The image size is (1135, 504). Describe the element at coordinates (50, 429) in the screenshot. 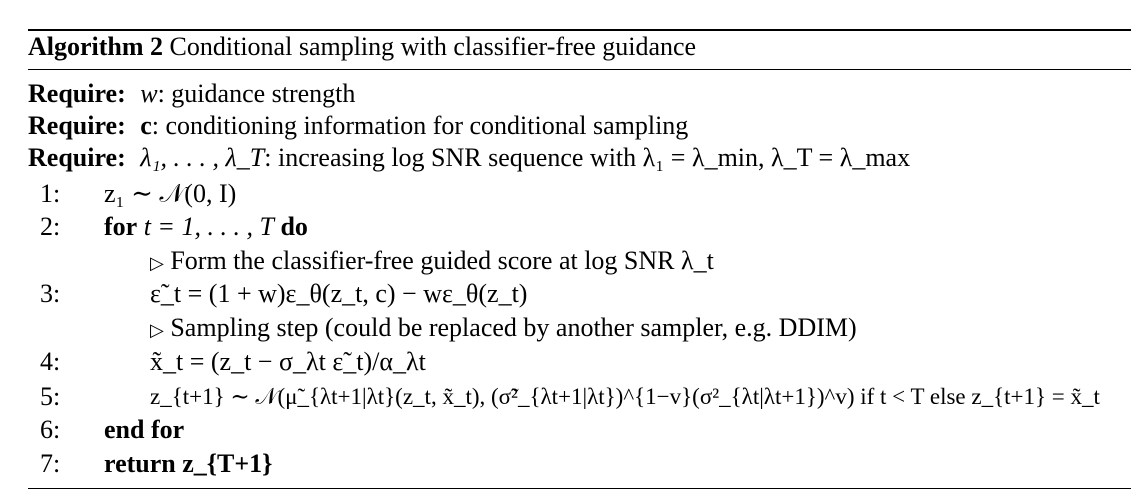

I see `step-number: 6:` at that location.